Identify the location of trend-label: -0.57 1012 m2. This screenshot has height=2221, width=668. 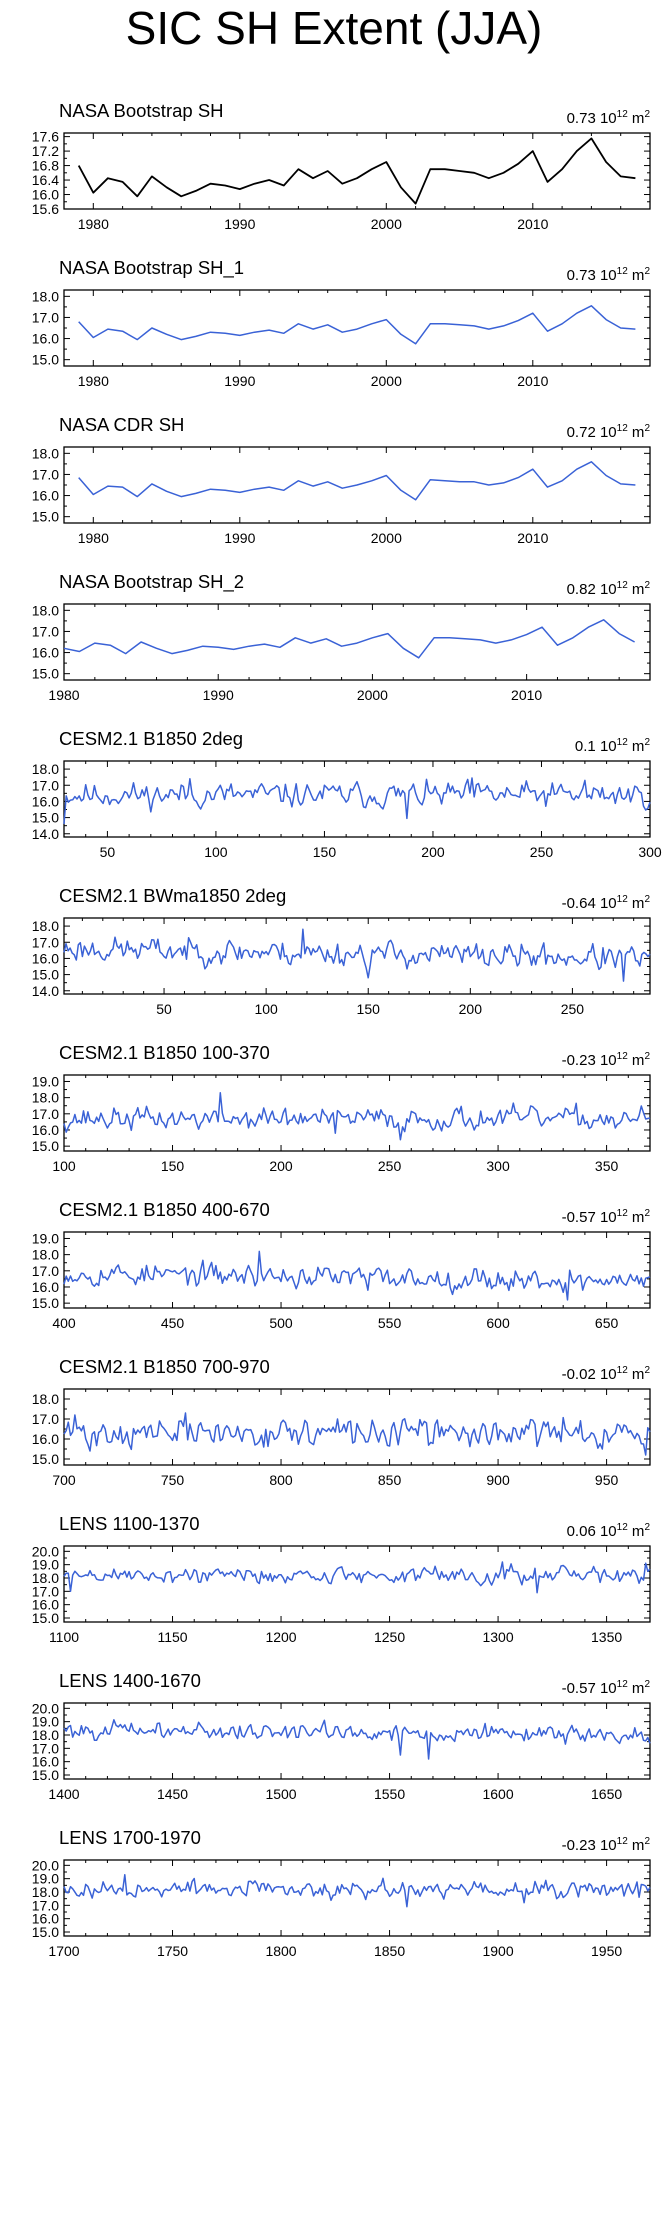
(606, 1688).